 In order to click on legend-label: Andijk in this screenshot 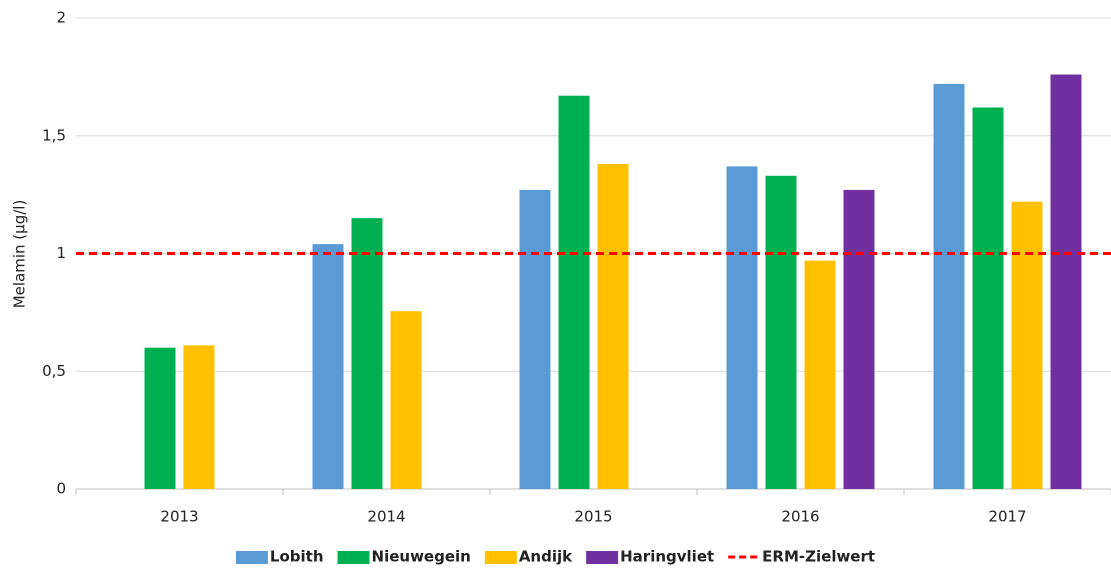, I will do `click(546, 557)`.